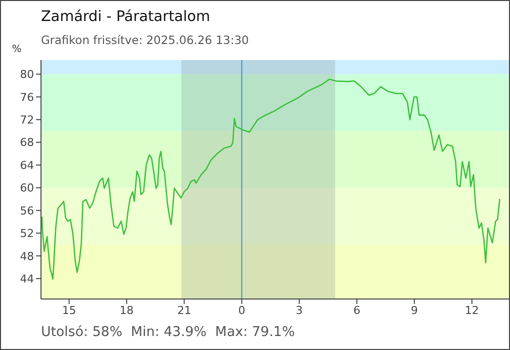  Describe the element at coordinates (414, 310) in the screenshot. I see `x-tick-label: 9` at that location.